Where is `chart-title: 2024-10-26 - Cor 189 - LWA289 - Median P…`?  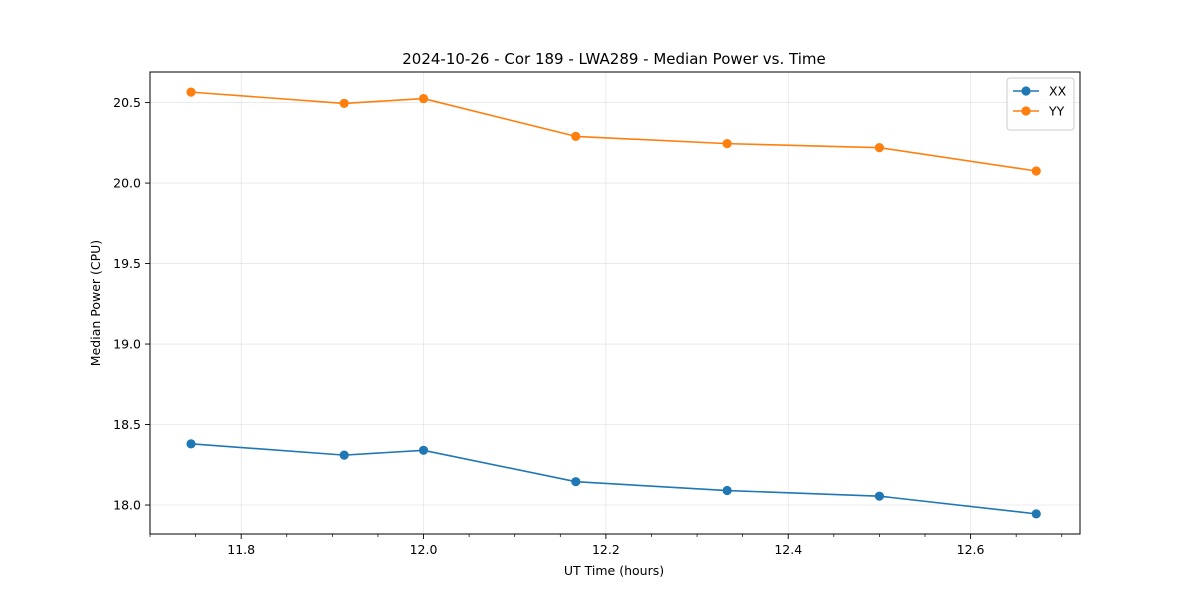 chart-title: 2024-10-26 - Cor 189 - LWA289 - Median P… is located at coordinates (614, 59).